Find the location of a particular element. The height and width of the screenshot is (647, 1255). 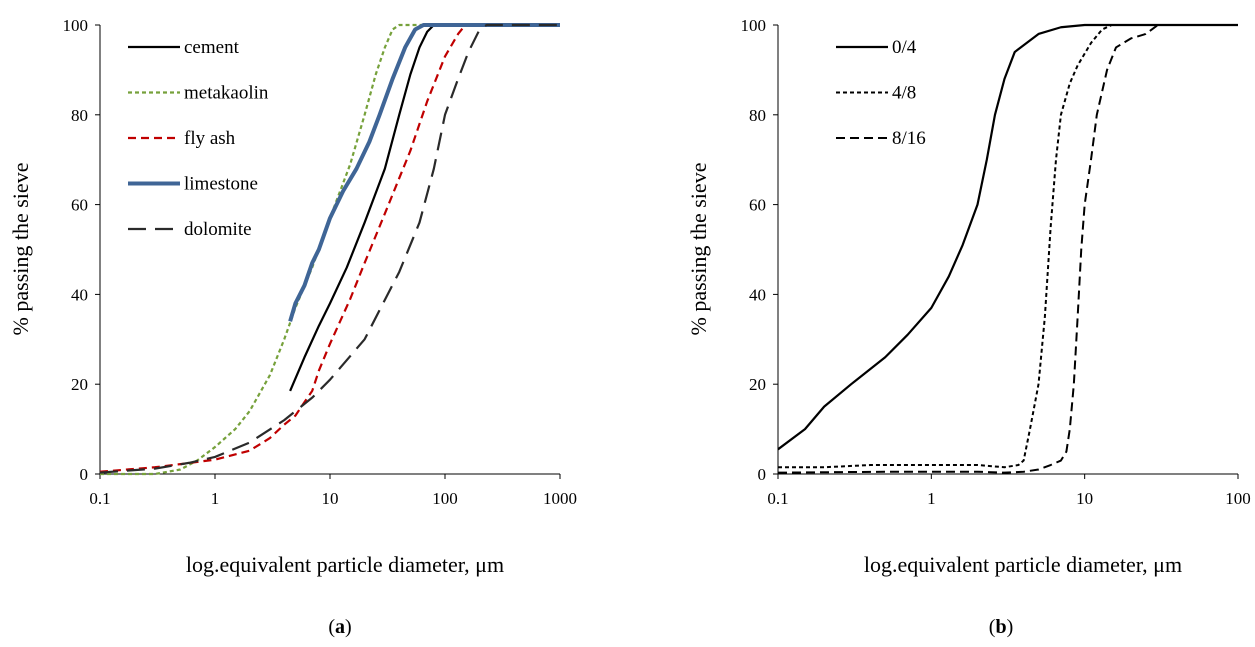

x-axis-title-a: log.equivalent particle diameter, μm is located at coordinates (345, 564).